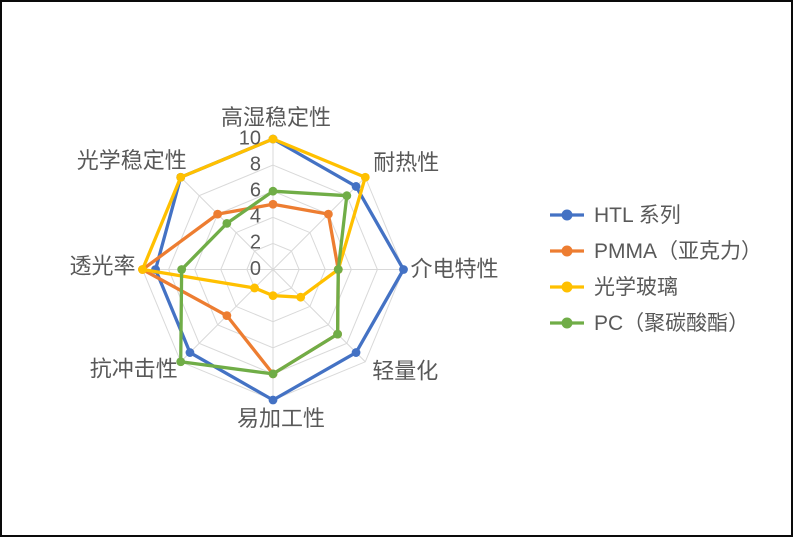 This screenshot has height=537, width=793. I want to click on legend-item-2: 光学玻璃, so click(656, 287).